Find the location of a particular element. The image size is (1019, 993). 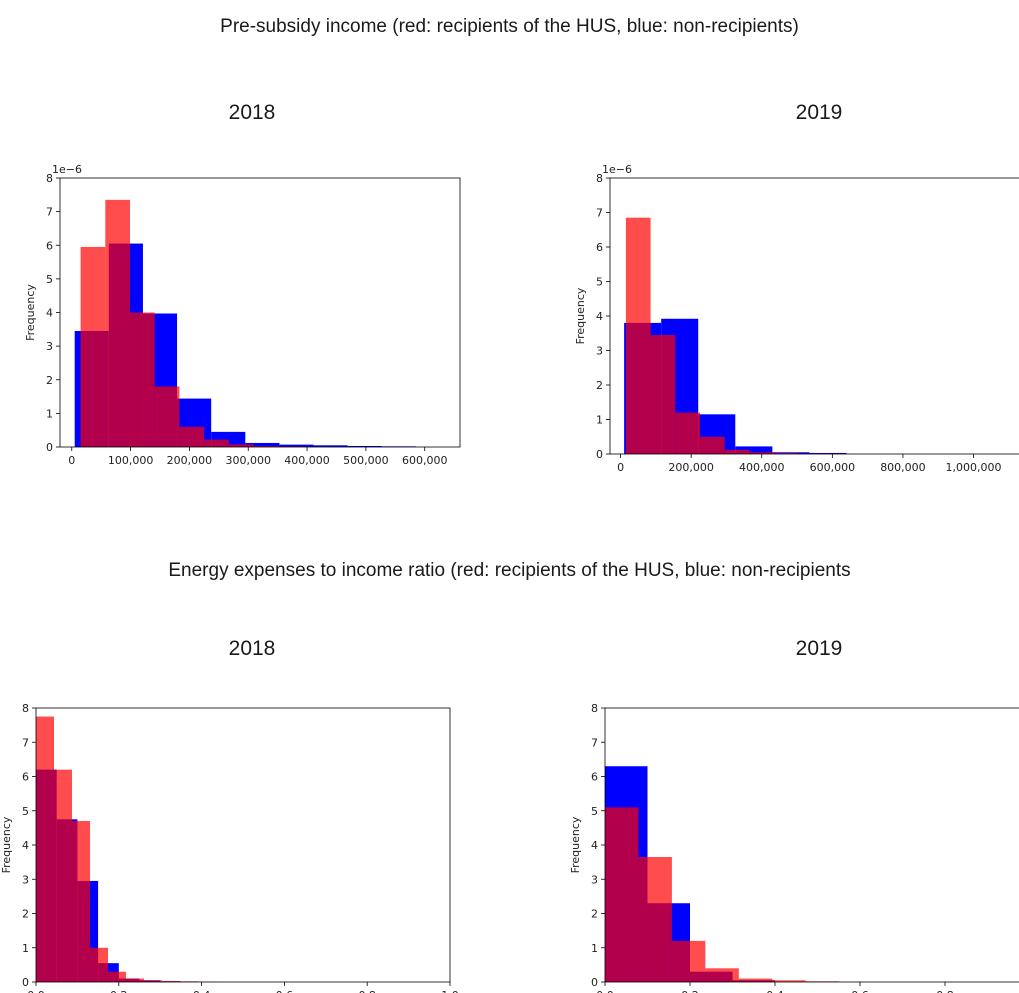

x-tick-label: 0.6 is located at coordinates (285, 991).